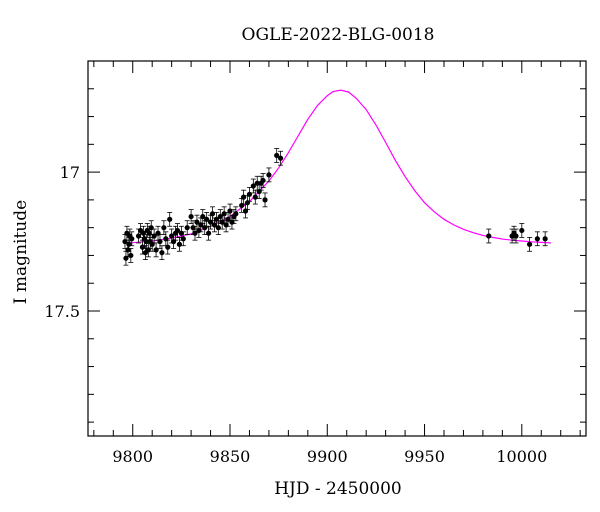 This screenshot has height=512, width=600. What do you see at coordinates (21, 252) in the screenshot?
I see `y-axis-label: I magnitude` at bounding box center [21, 252].